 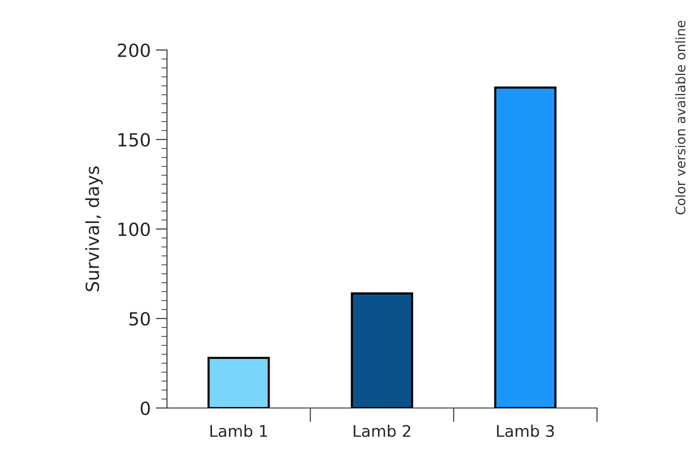 What do you see at coordinates (239, 431) in the screenshot?
I see `x-tick-label: Lamb 1` at bounding box center [239, 431].